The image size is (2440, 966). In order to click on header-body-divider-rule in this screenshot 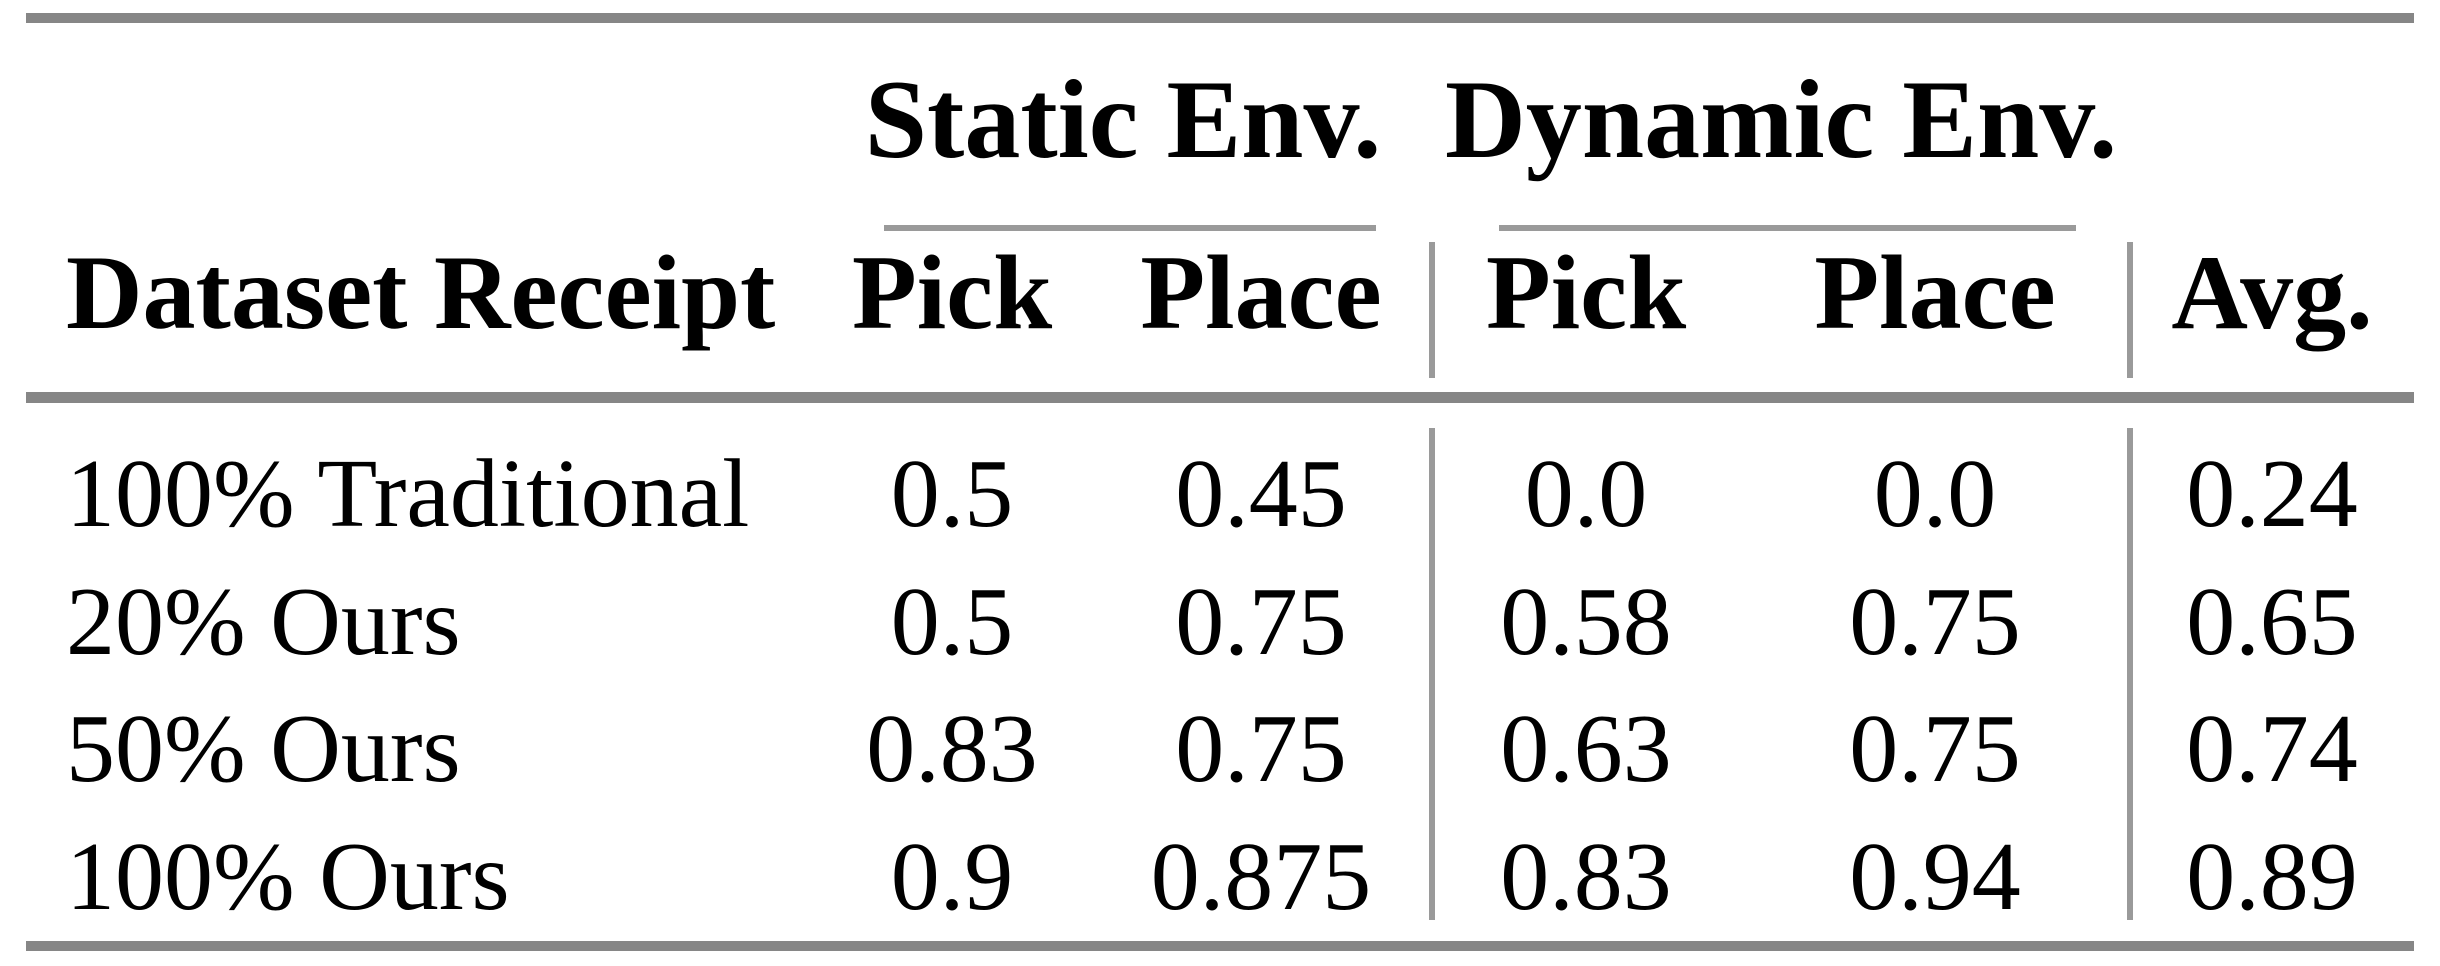, I will do `click(1220, 397)`.